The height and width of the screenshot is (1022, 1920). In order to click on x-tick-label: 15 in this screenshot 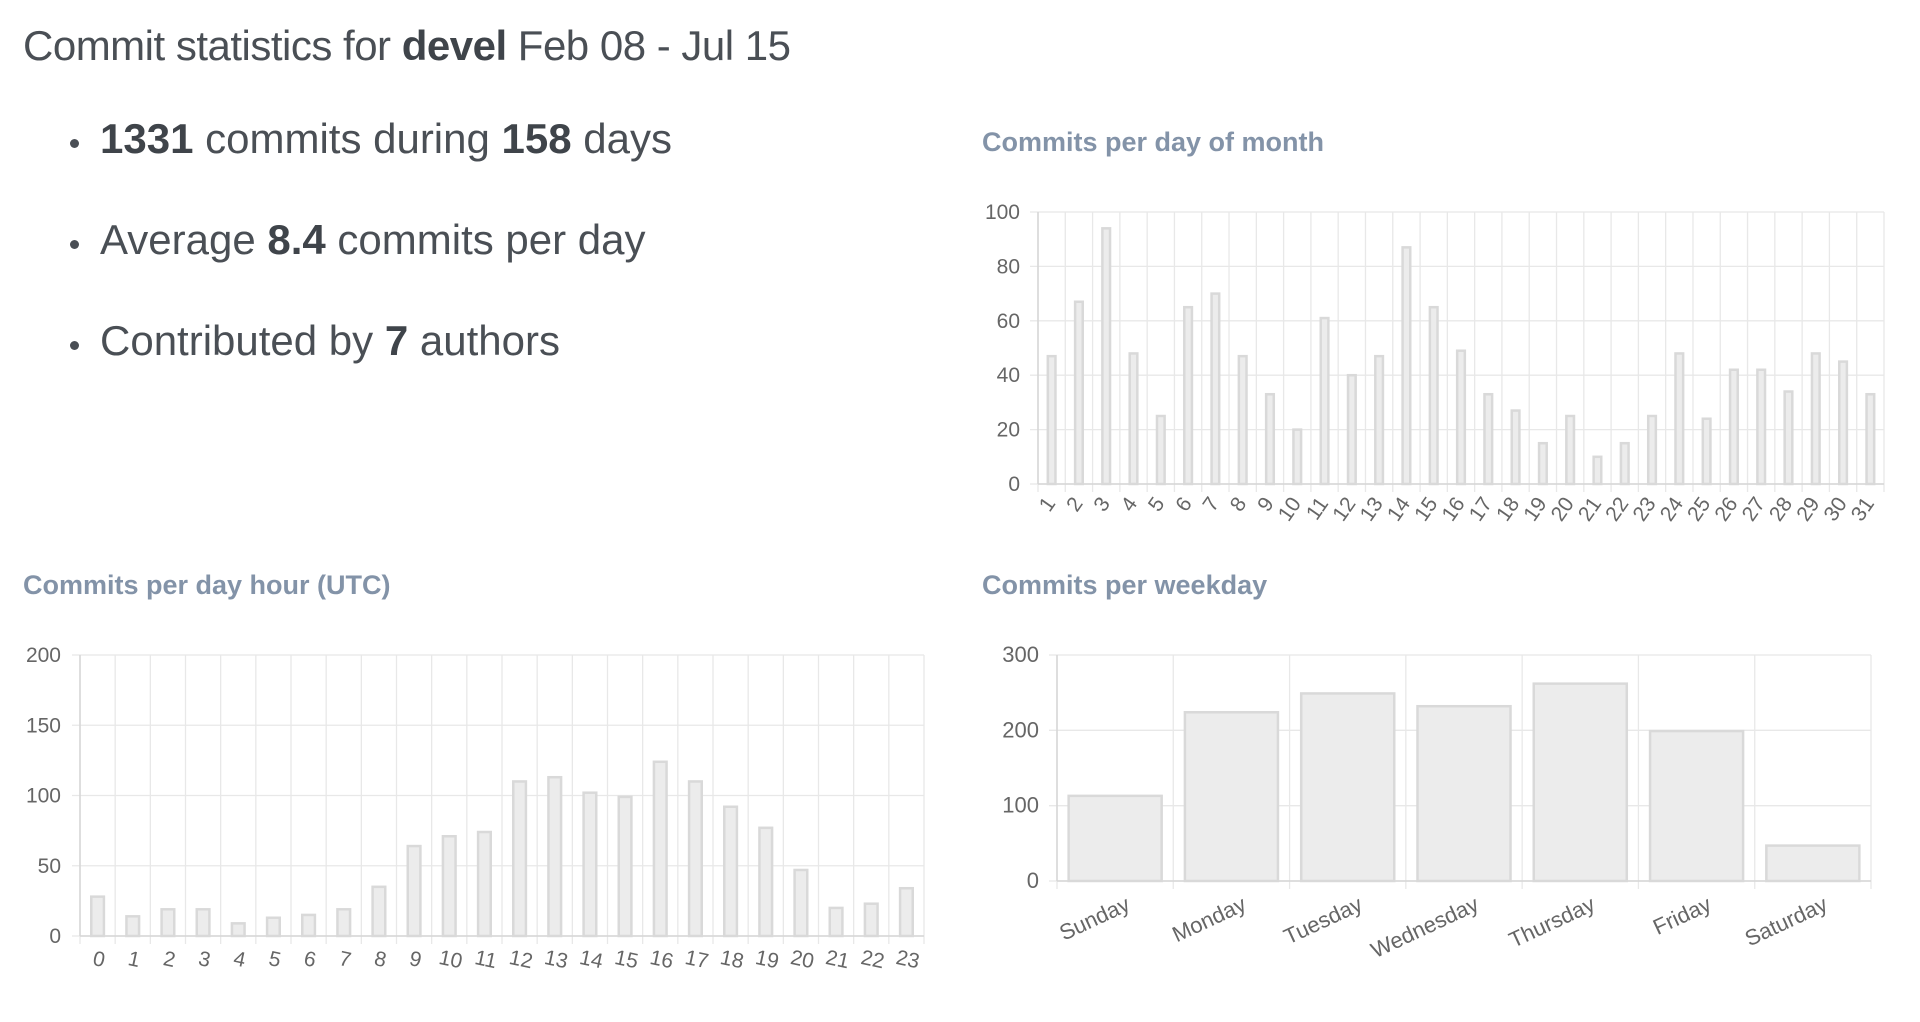, I will do `click(627, 959)`.